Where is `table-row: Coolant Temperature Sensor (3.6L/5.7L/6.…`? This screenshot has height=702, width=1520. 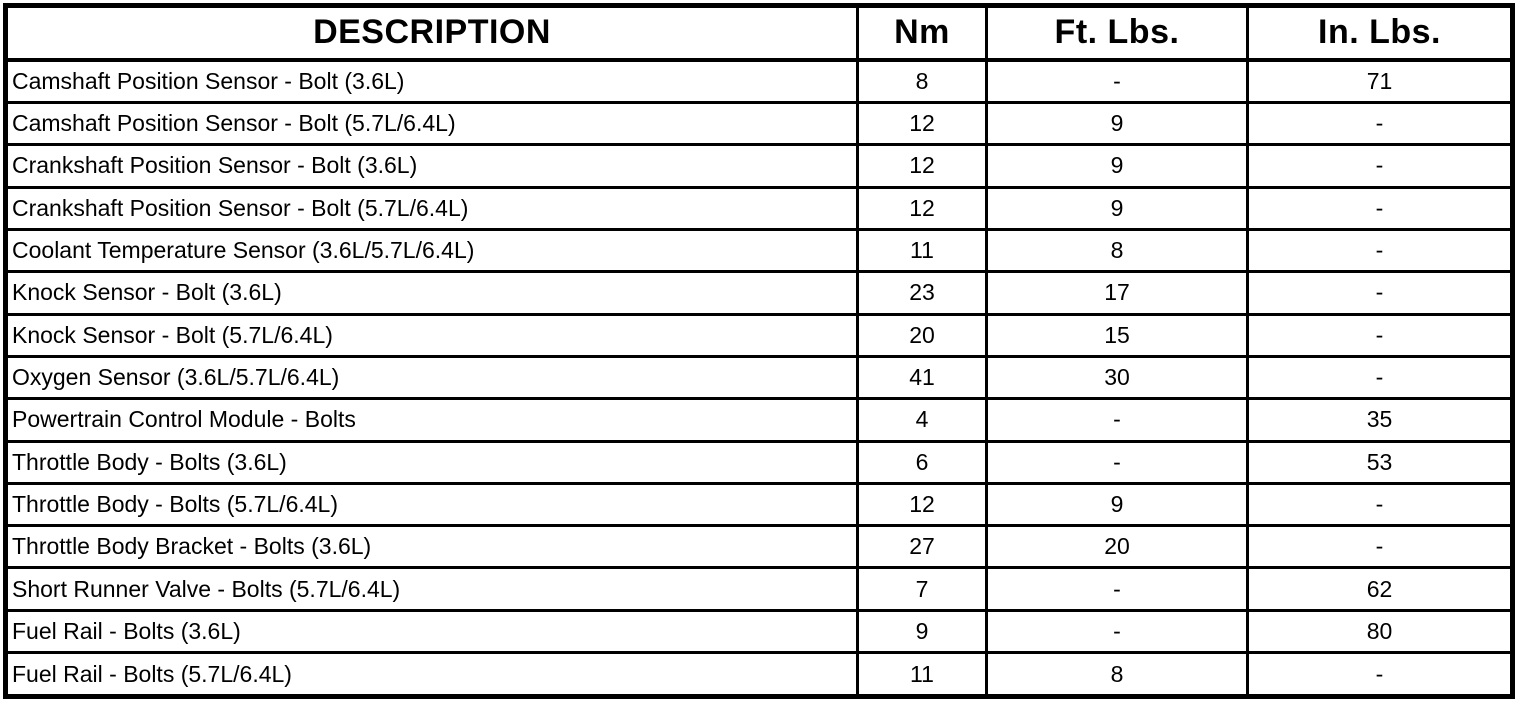
table-row: Coolant Temperature Sensor (3.6L/5.7L/6.… is located at coordinates (759, 250).